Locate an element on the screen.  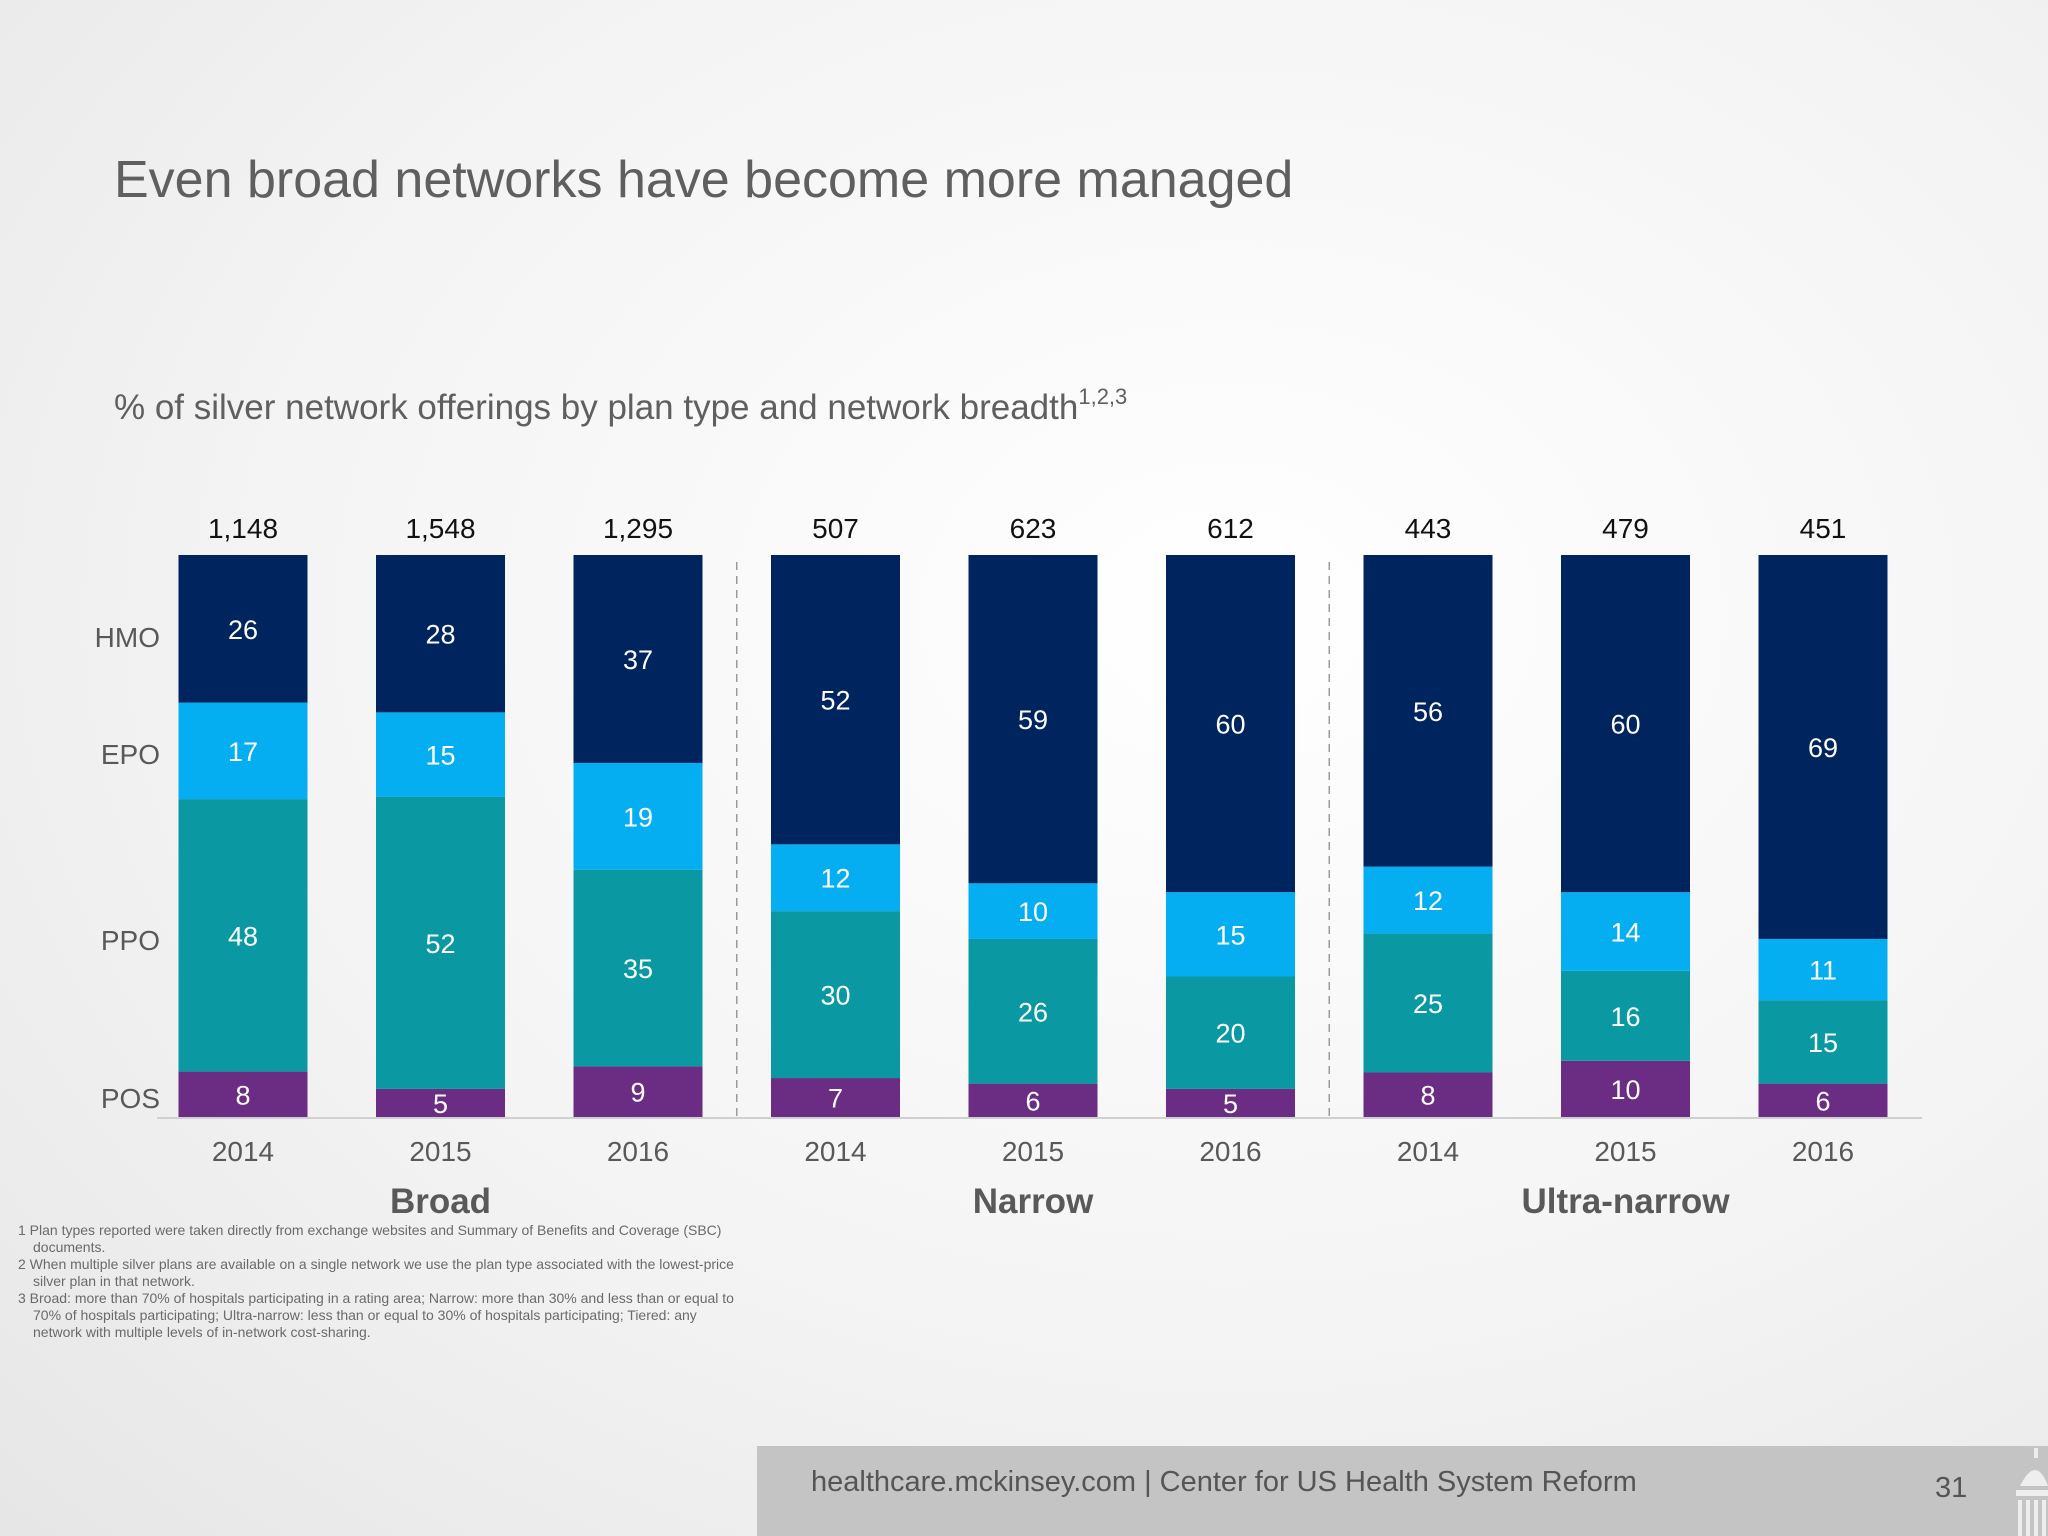
data-label: 28 is located at coordinates (440, 635).